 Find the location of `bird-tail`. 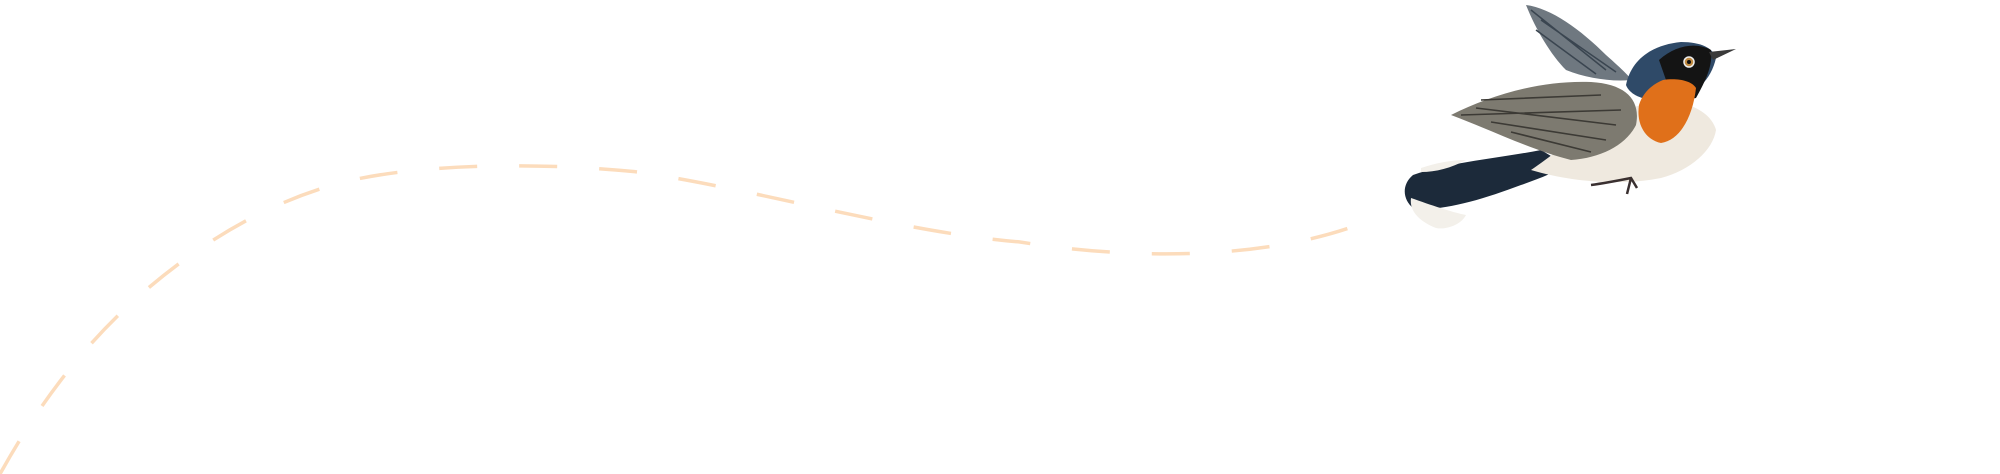

bird-tail is located at coordinates (1485, 179).